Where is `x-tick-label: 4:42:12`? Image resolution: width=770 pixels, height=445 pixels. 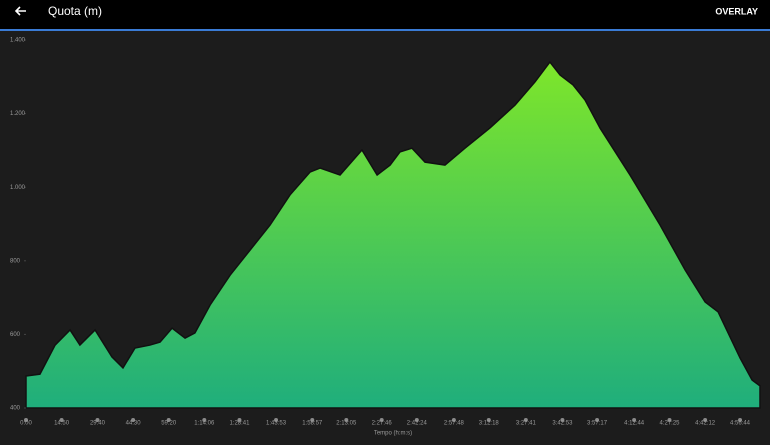
x-tick-label: 4:42:12 is located at coordinates (705, 424).